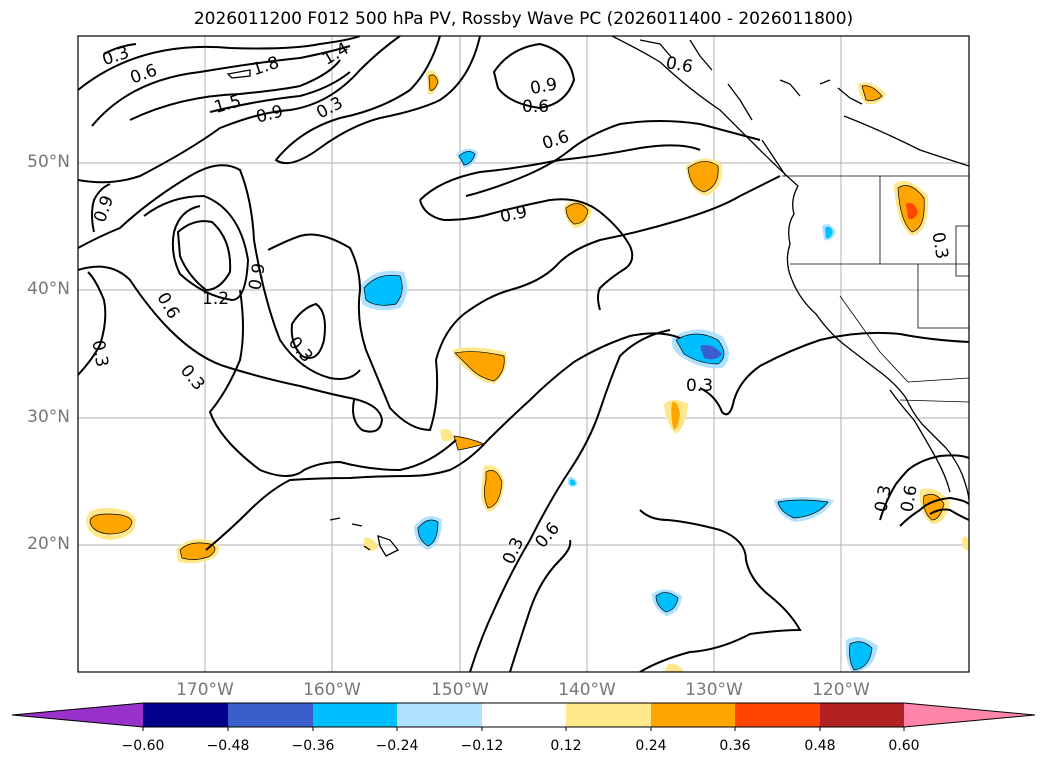 The width and height of the screenshot is (1047, 765). Describe the element at coordinates (332, 690) in the screenshot. I see `lon-label: 160°W` at that location.